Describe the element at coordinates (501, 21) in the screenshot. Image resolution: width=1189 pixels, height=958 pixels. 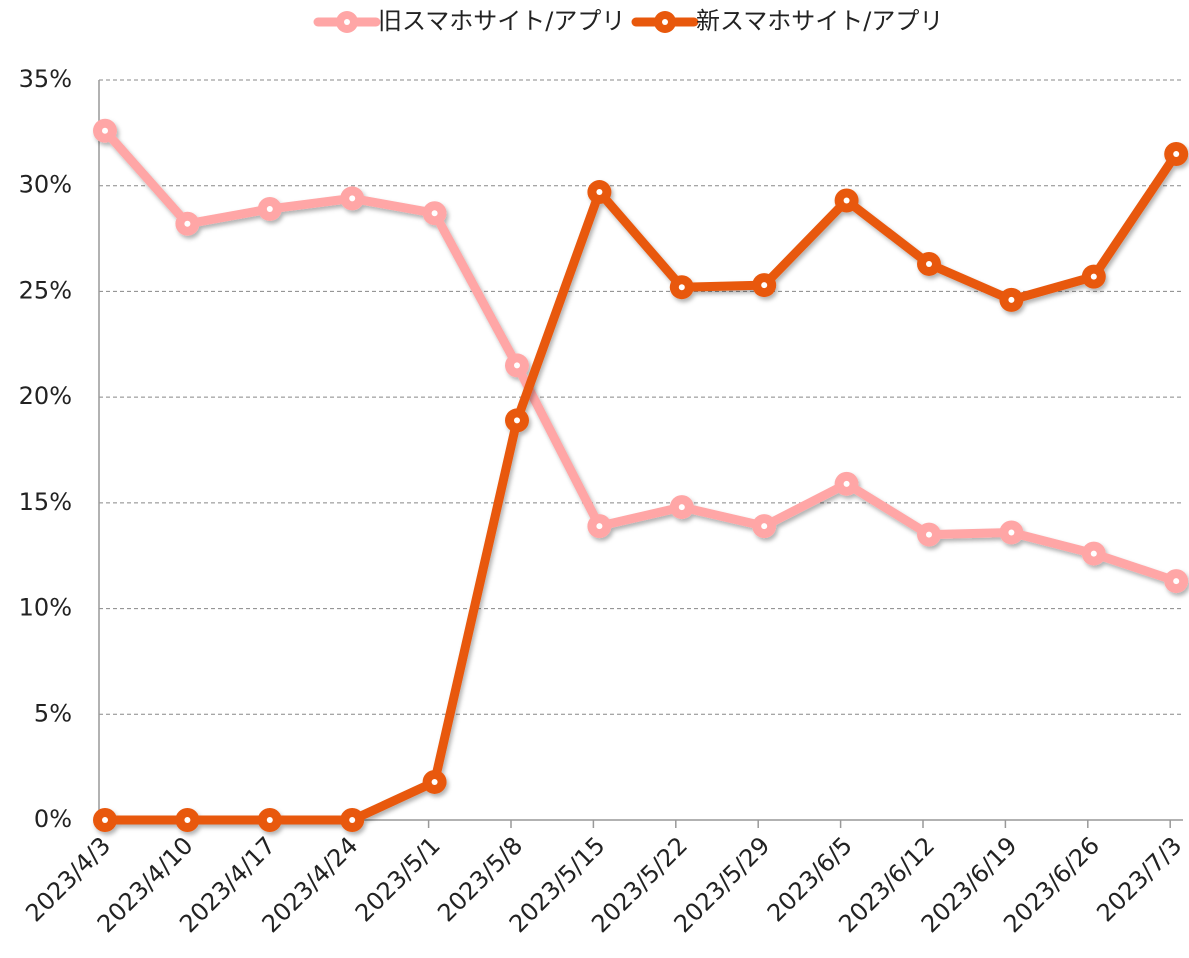
I see `legend-label: 旧スマホサイト/アプリ` at that location.